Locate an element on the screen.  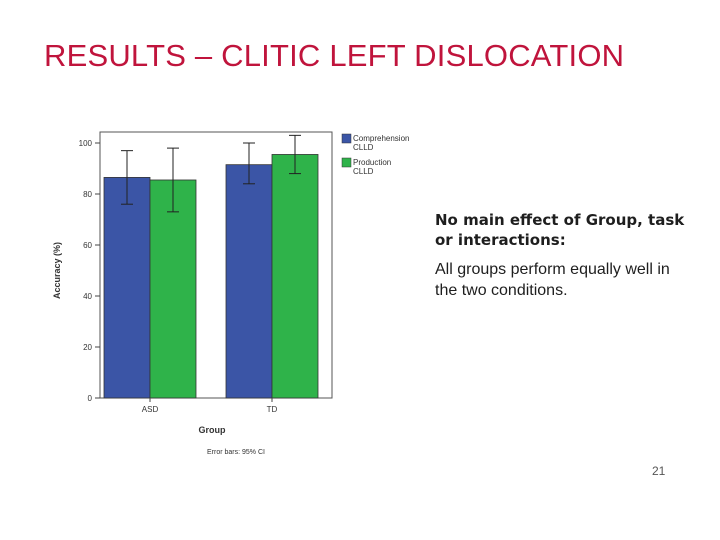
page-number: 21 is located at coordinates (659, 471).